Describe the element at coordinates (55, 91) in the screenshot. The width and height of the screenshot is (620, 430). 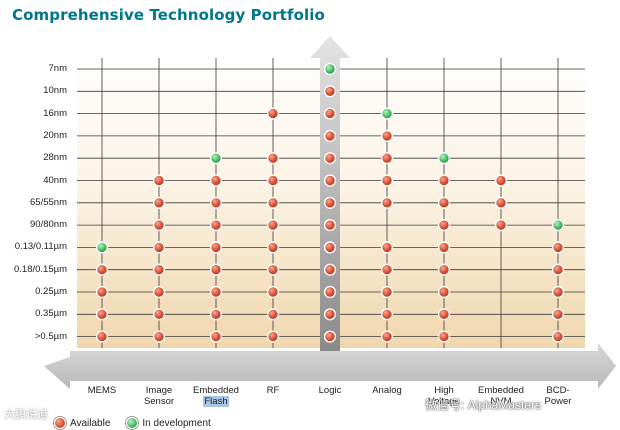
I see `row-label: 10nm` at that location.